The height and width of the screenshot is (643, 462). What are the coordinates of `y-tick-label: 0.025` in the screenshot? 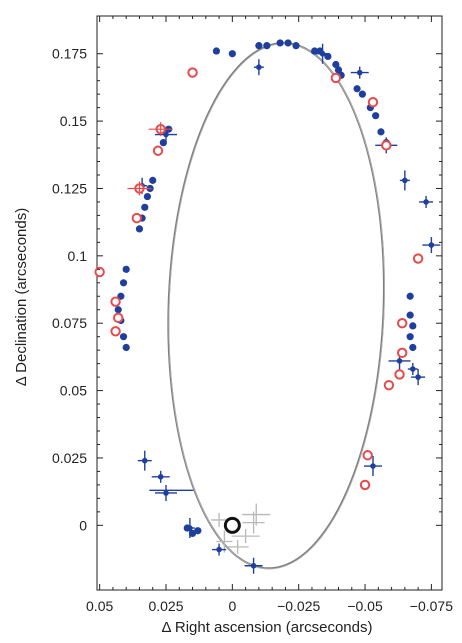 It's located at (69, 458).